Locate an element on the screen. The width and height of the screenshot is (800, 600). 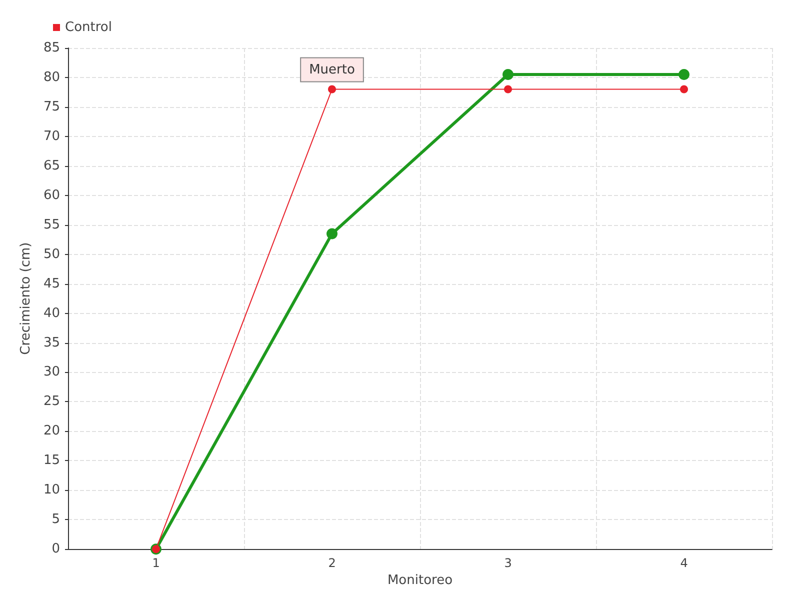
y-tick-label: 35 is located at coordinates (51, 342).